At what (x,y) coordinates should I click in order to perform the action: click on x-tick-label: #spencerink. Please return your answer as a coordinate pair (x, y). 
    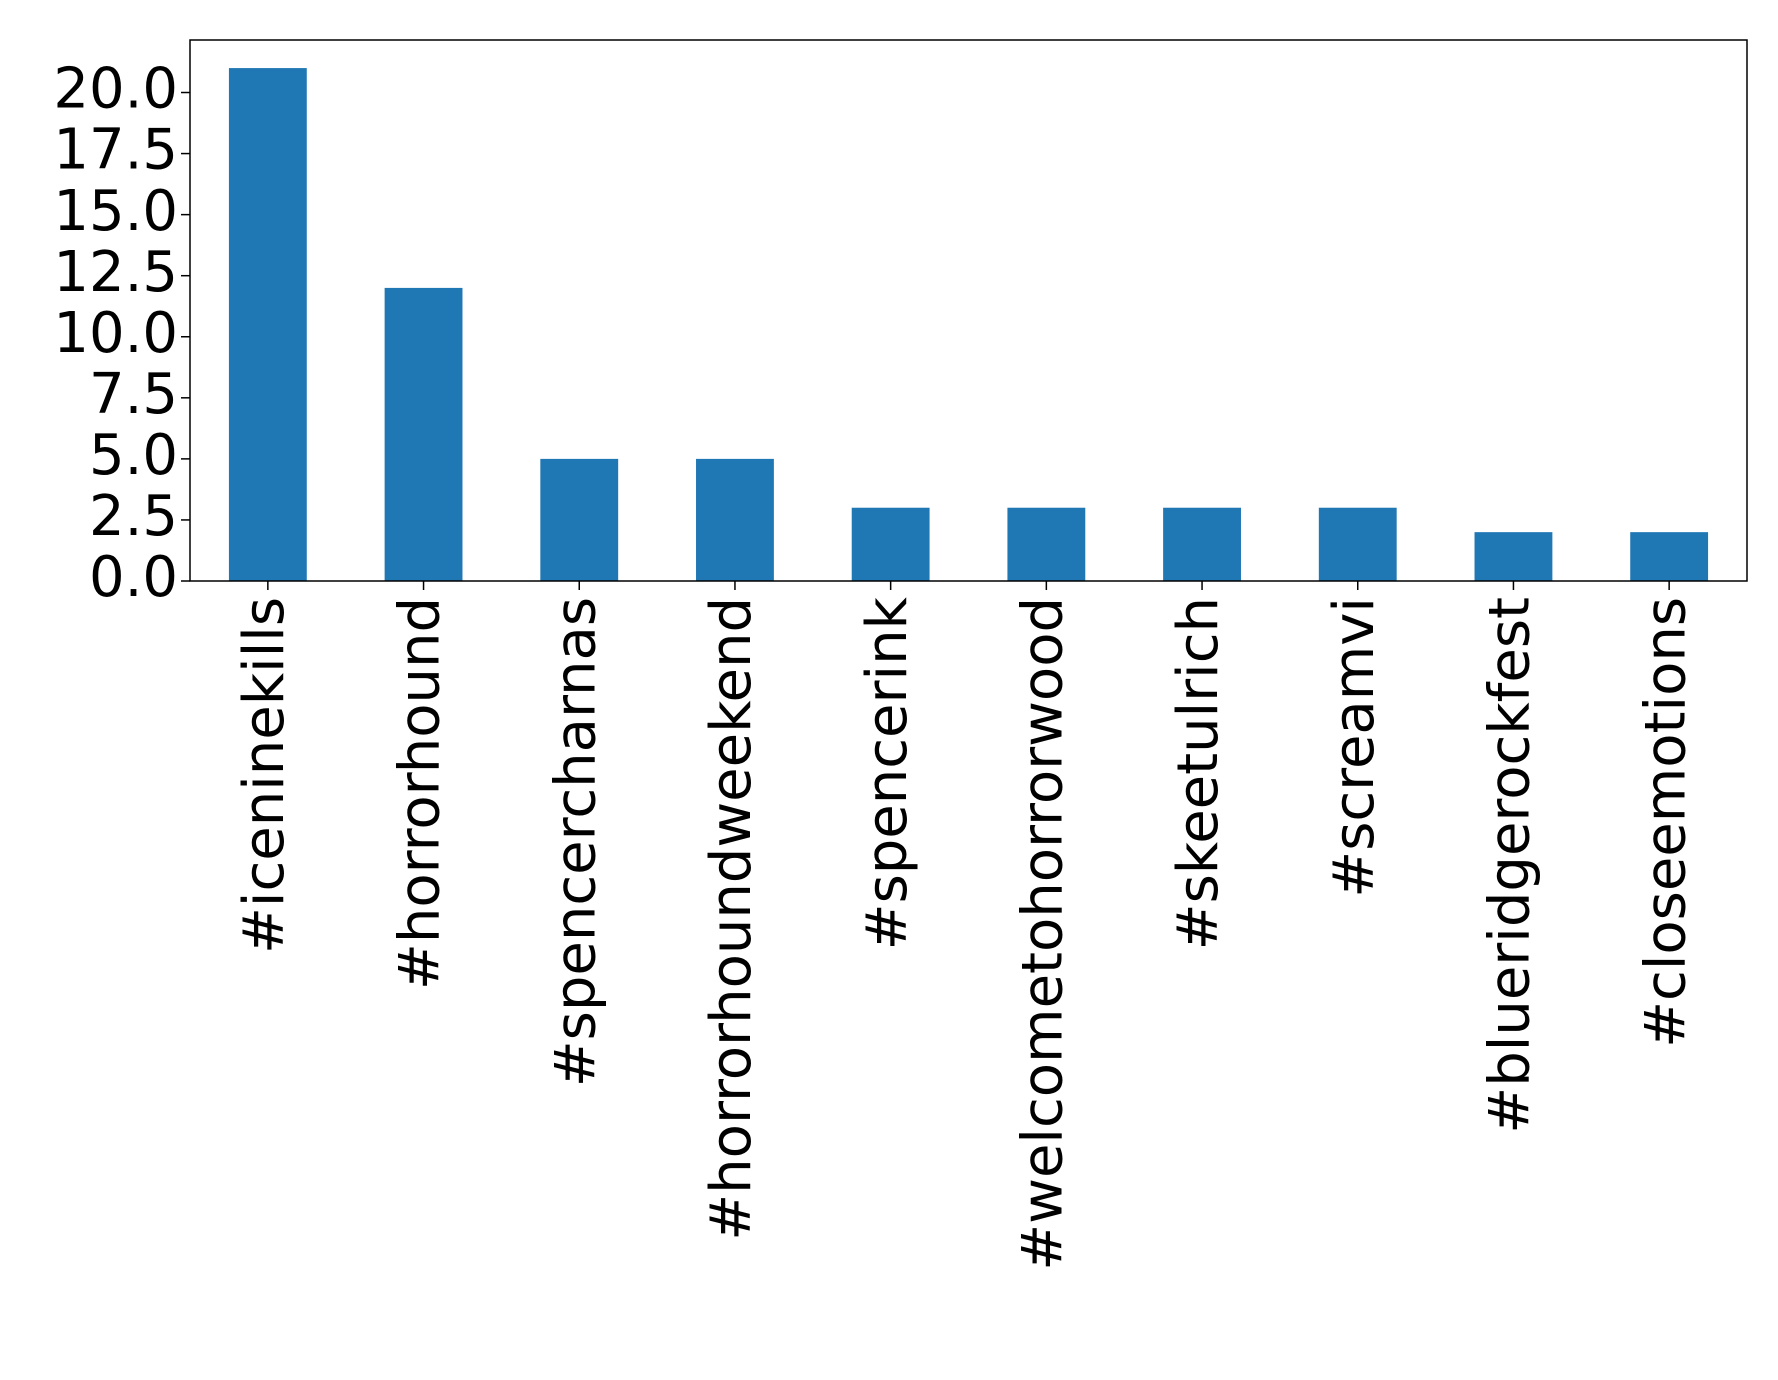
    Looking at the image, I should click on (887, 773).